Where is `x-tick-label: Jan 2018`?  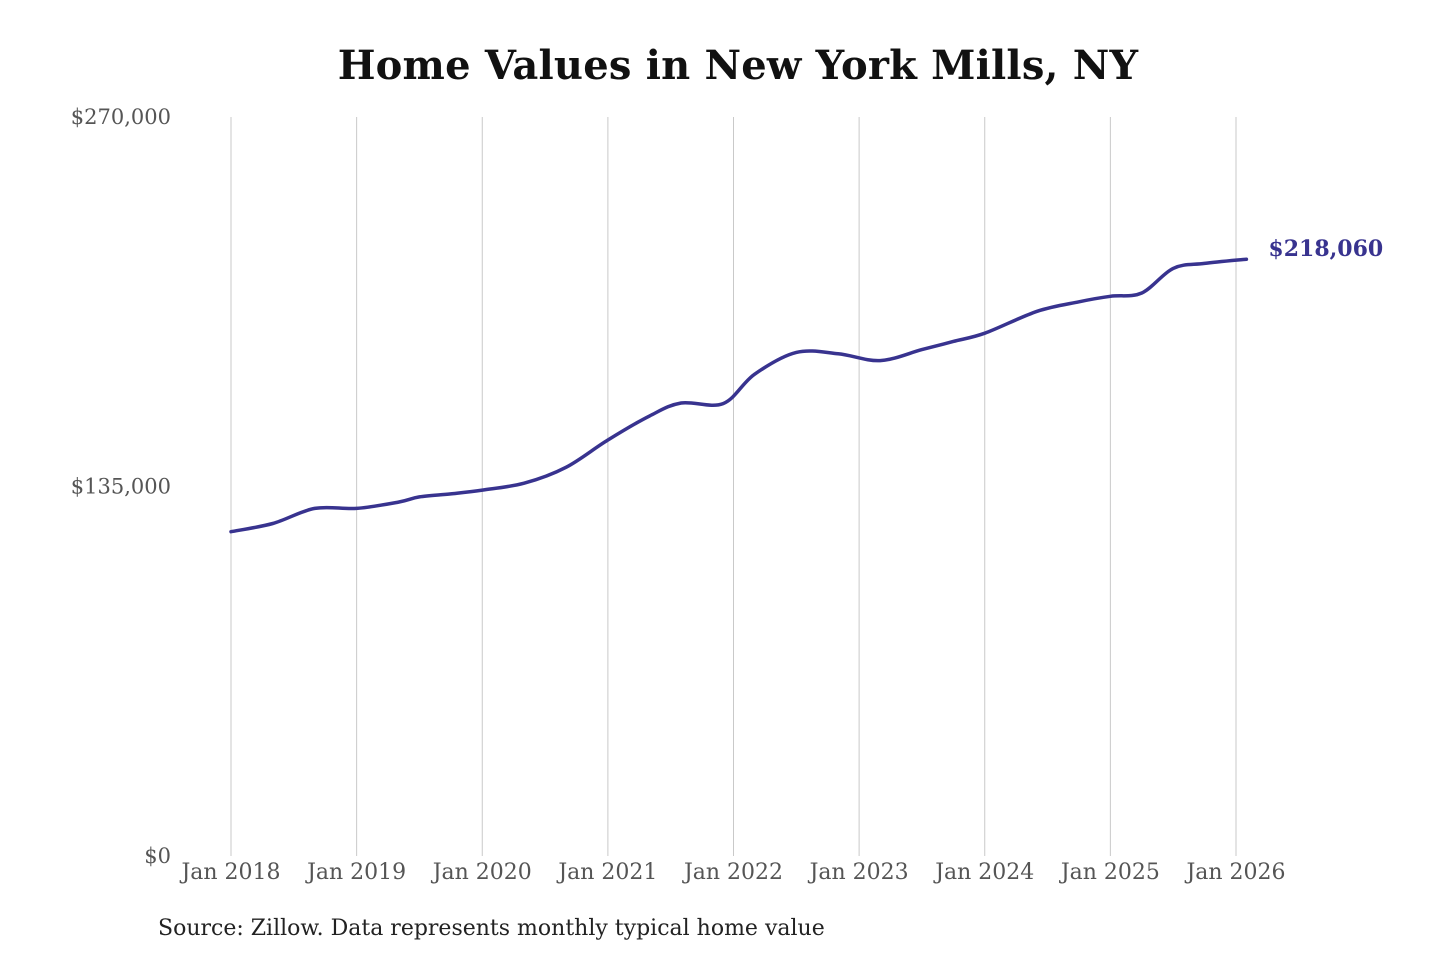
x-tick-label: Jan 2018 is located at coordinates (229, 872).